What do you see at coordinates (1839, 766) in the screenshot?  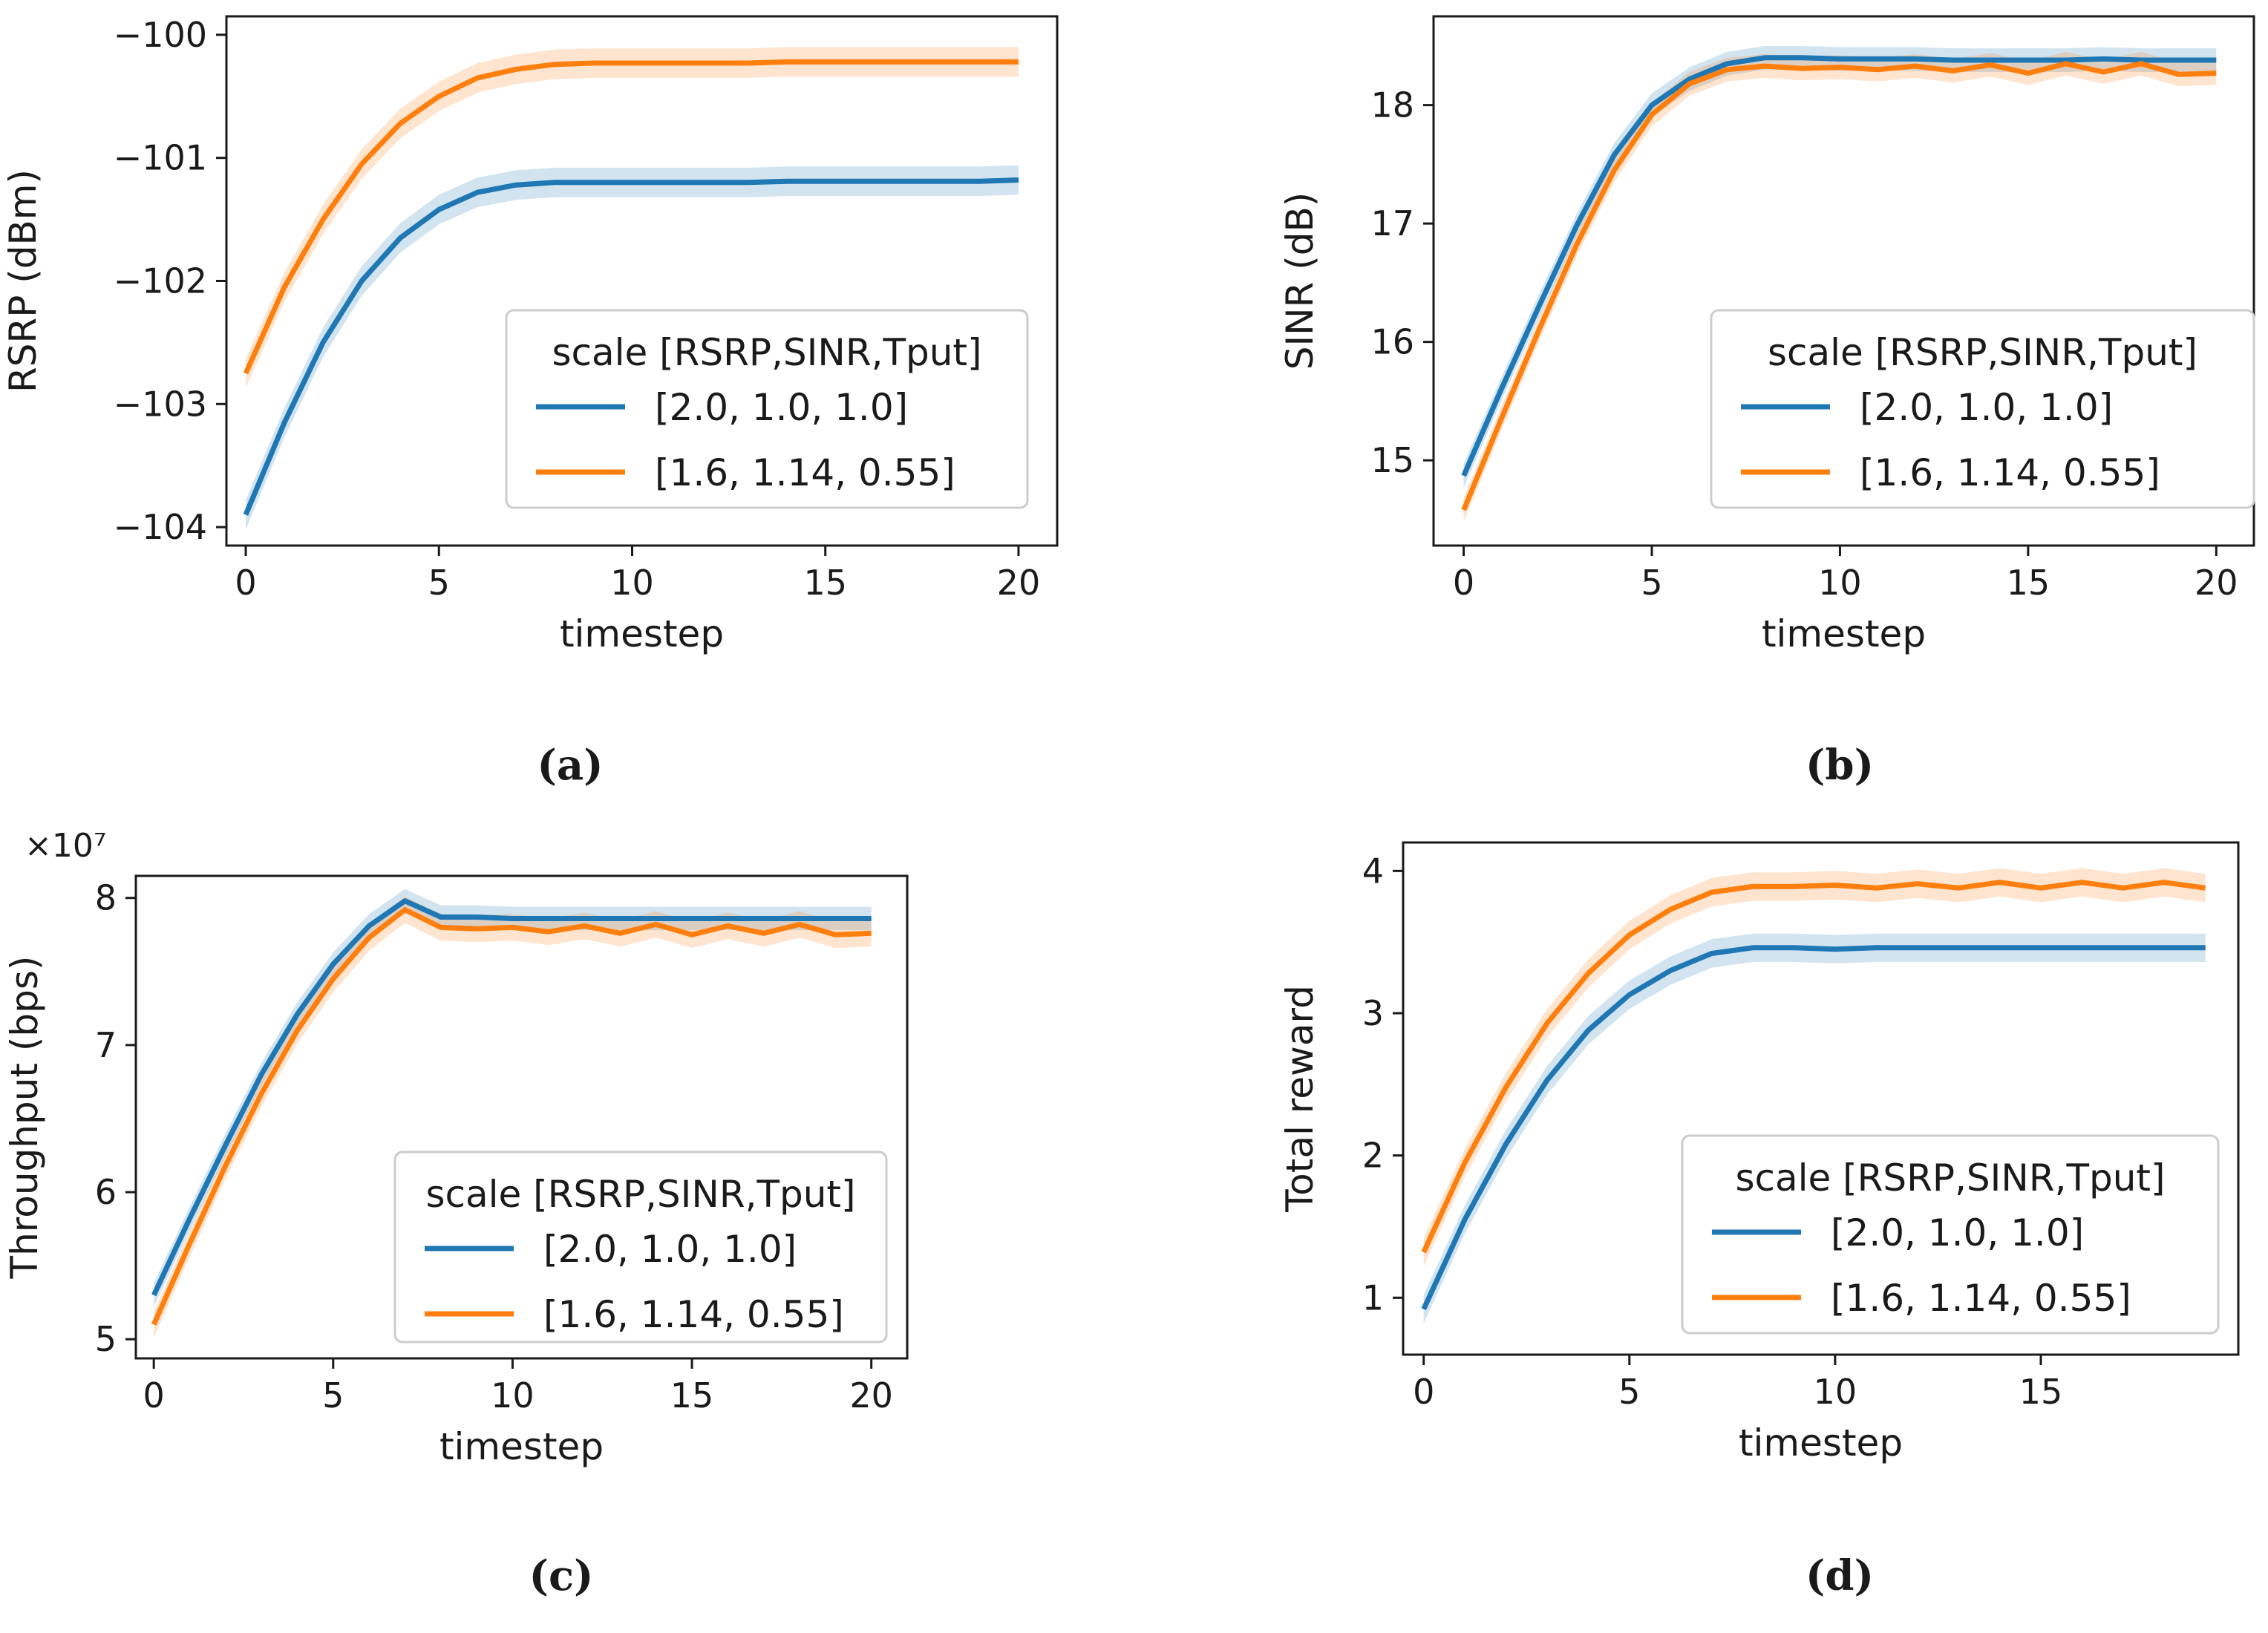 I see `panel-caption: (b)` at bounding box center [1839, 766].